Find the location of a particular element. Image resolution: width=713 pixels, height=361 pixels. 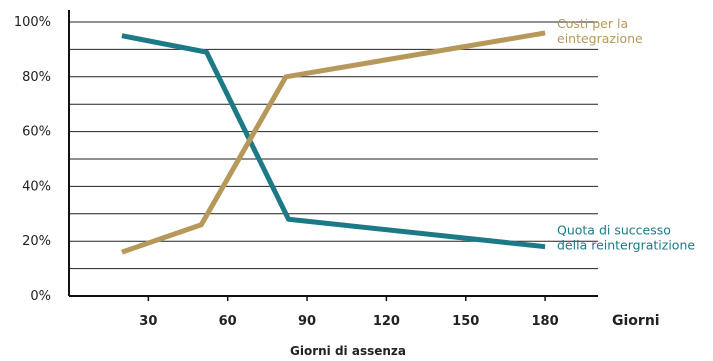

x-tick-label: 60 is located at coordinates (228, 321).